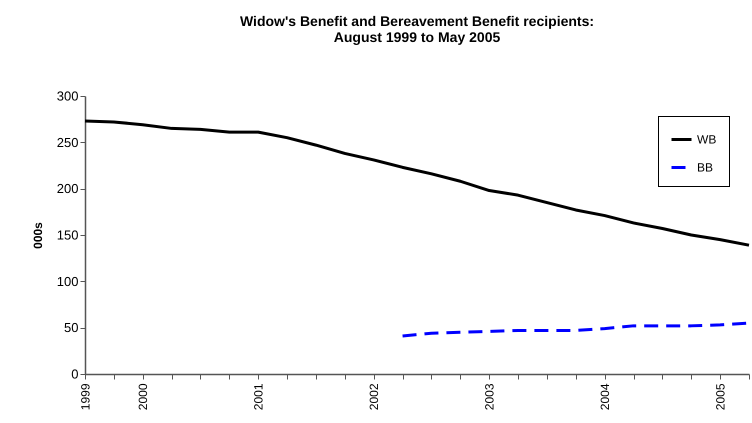  I want to click on x-tick-label: 2001, so click(259, 396).